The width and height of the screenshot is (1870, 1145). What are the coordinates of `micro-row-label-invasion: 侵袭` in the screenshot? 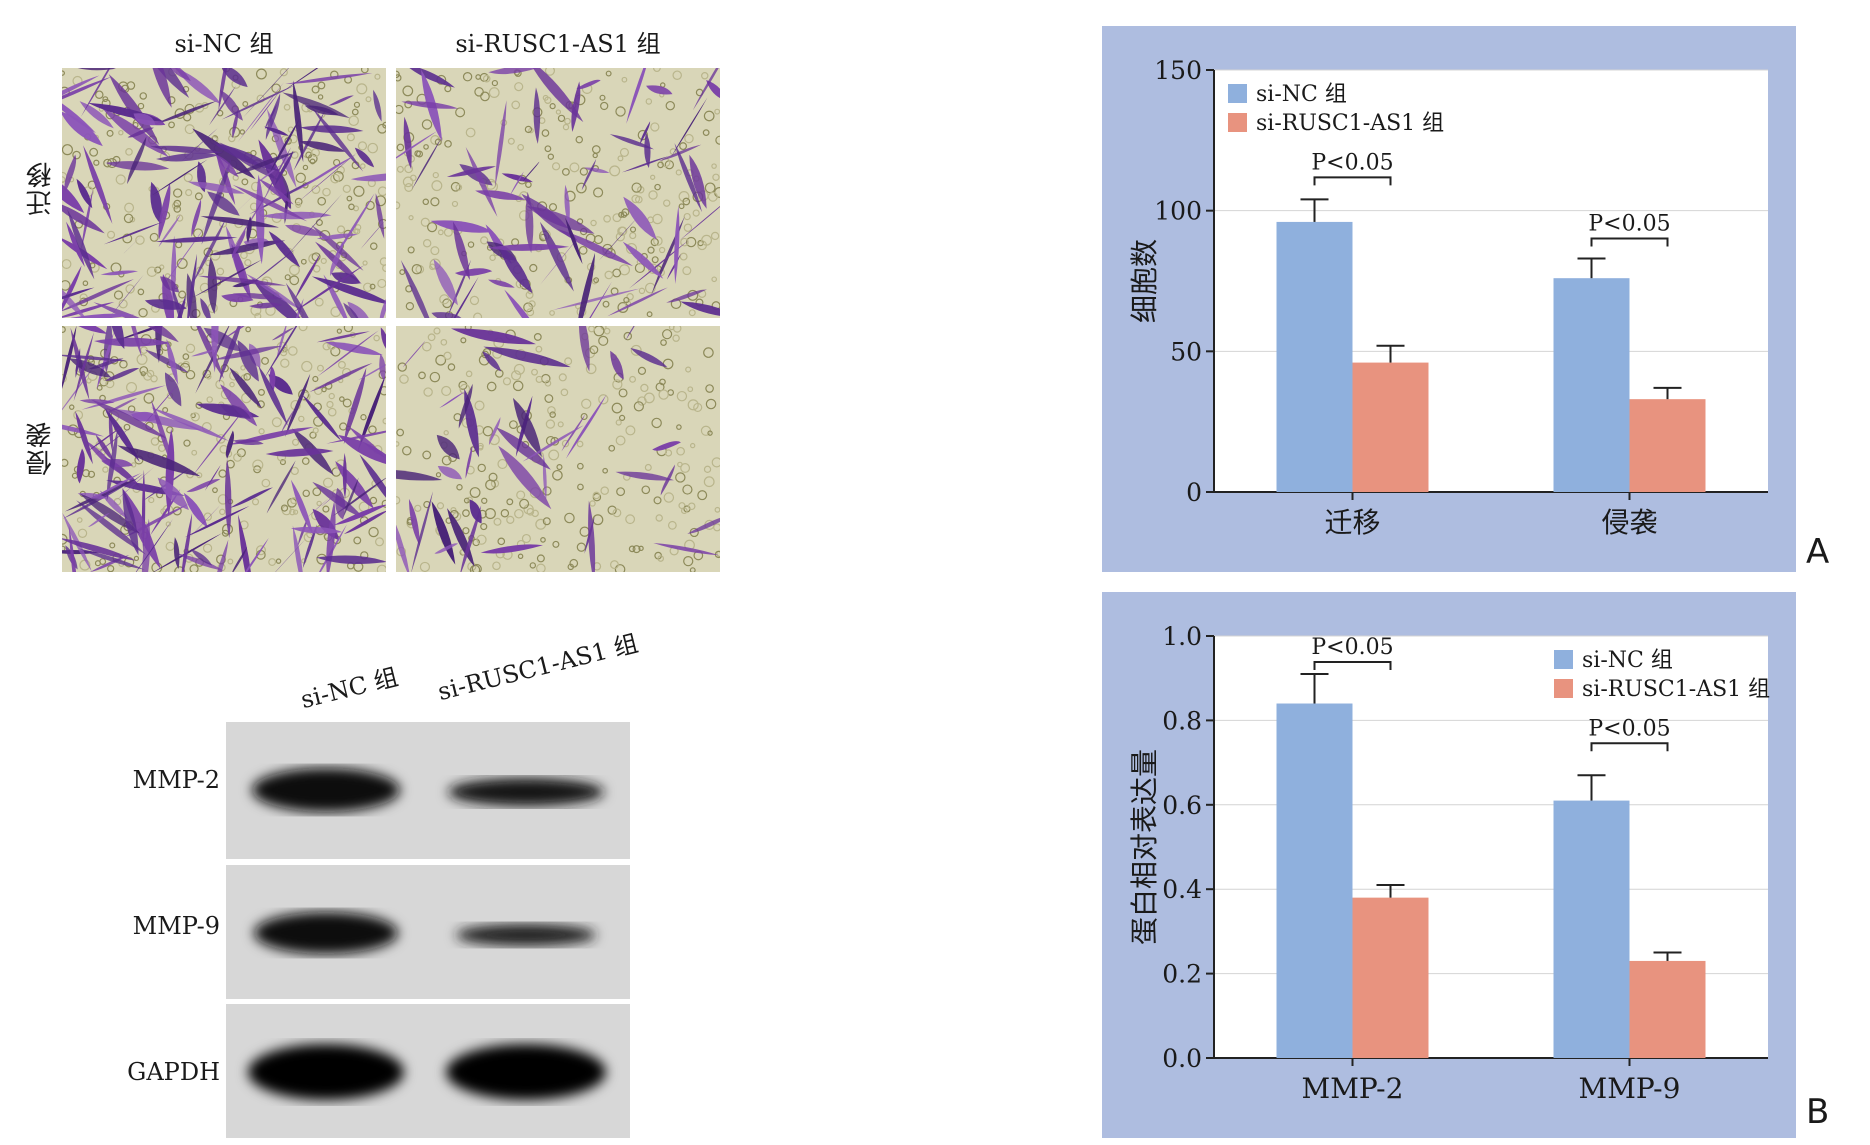 It's located at (41, 448).